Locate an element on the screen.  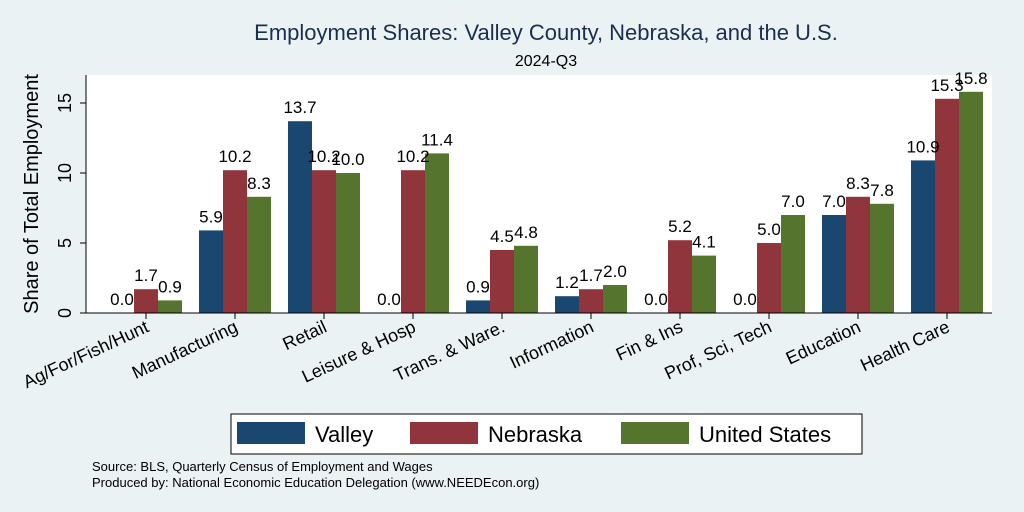
data-label: 13.7 is located at coordinates (299, 107).